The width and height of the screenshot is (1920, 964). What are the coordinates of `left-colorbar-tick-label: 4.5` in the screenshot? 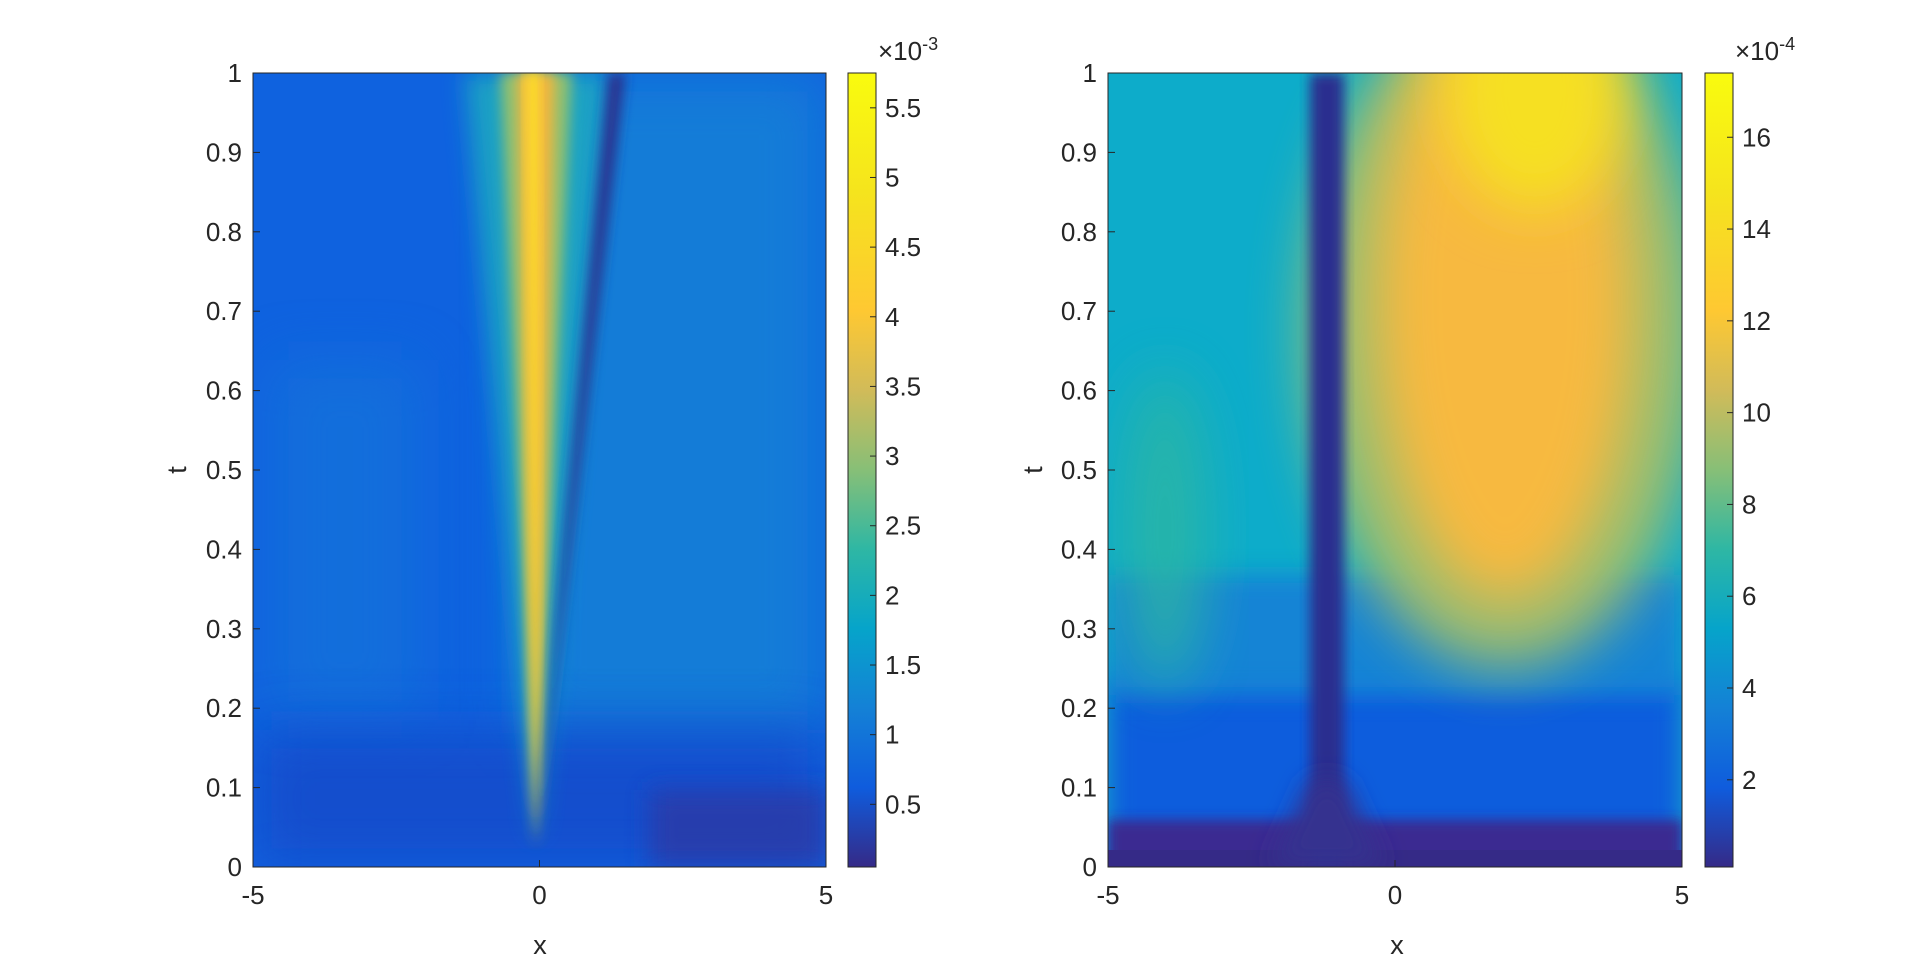 It's located at (903, 247).